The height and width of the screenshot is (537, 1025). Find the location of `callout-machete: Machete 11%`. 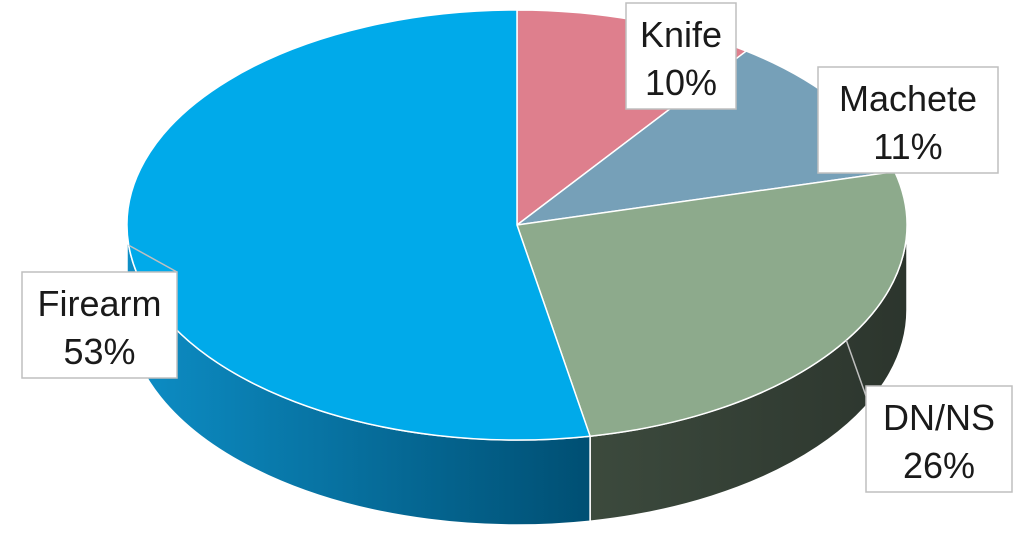

callout-machete: Machete 11% is located at coordinates (908, 120).